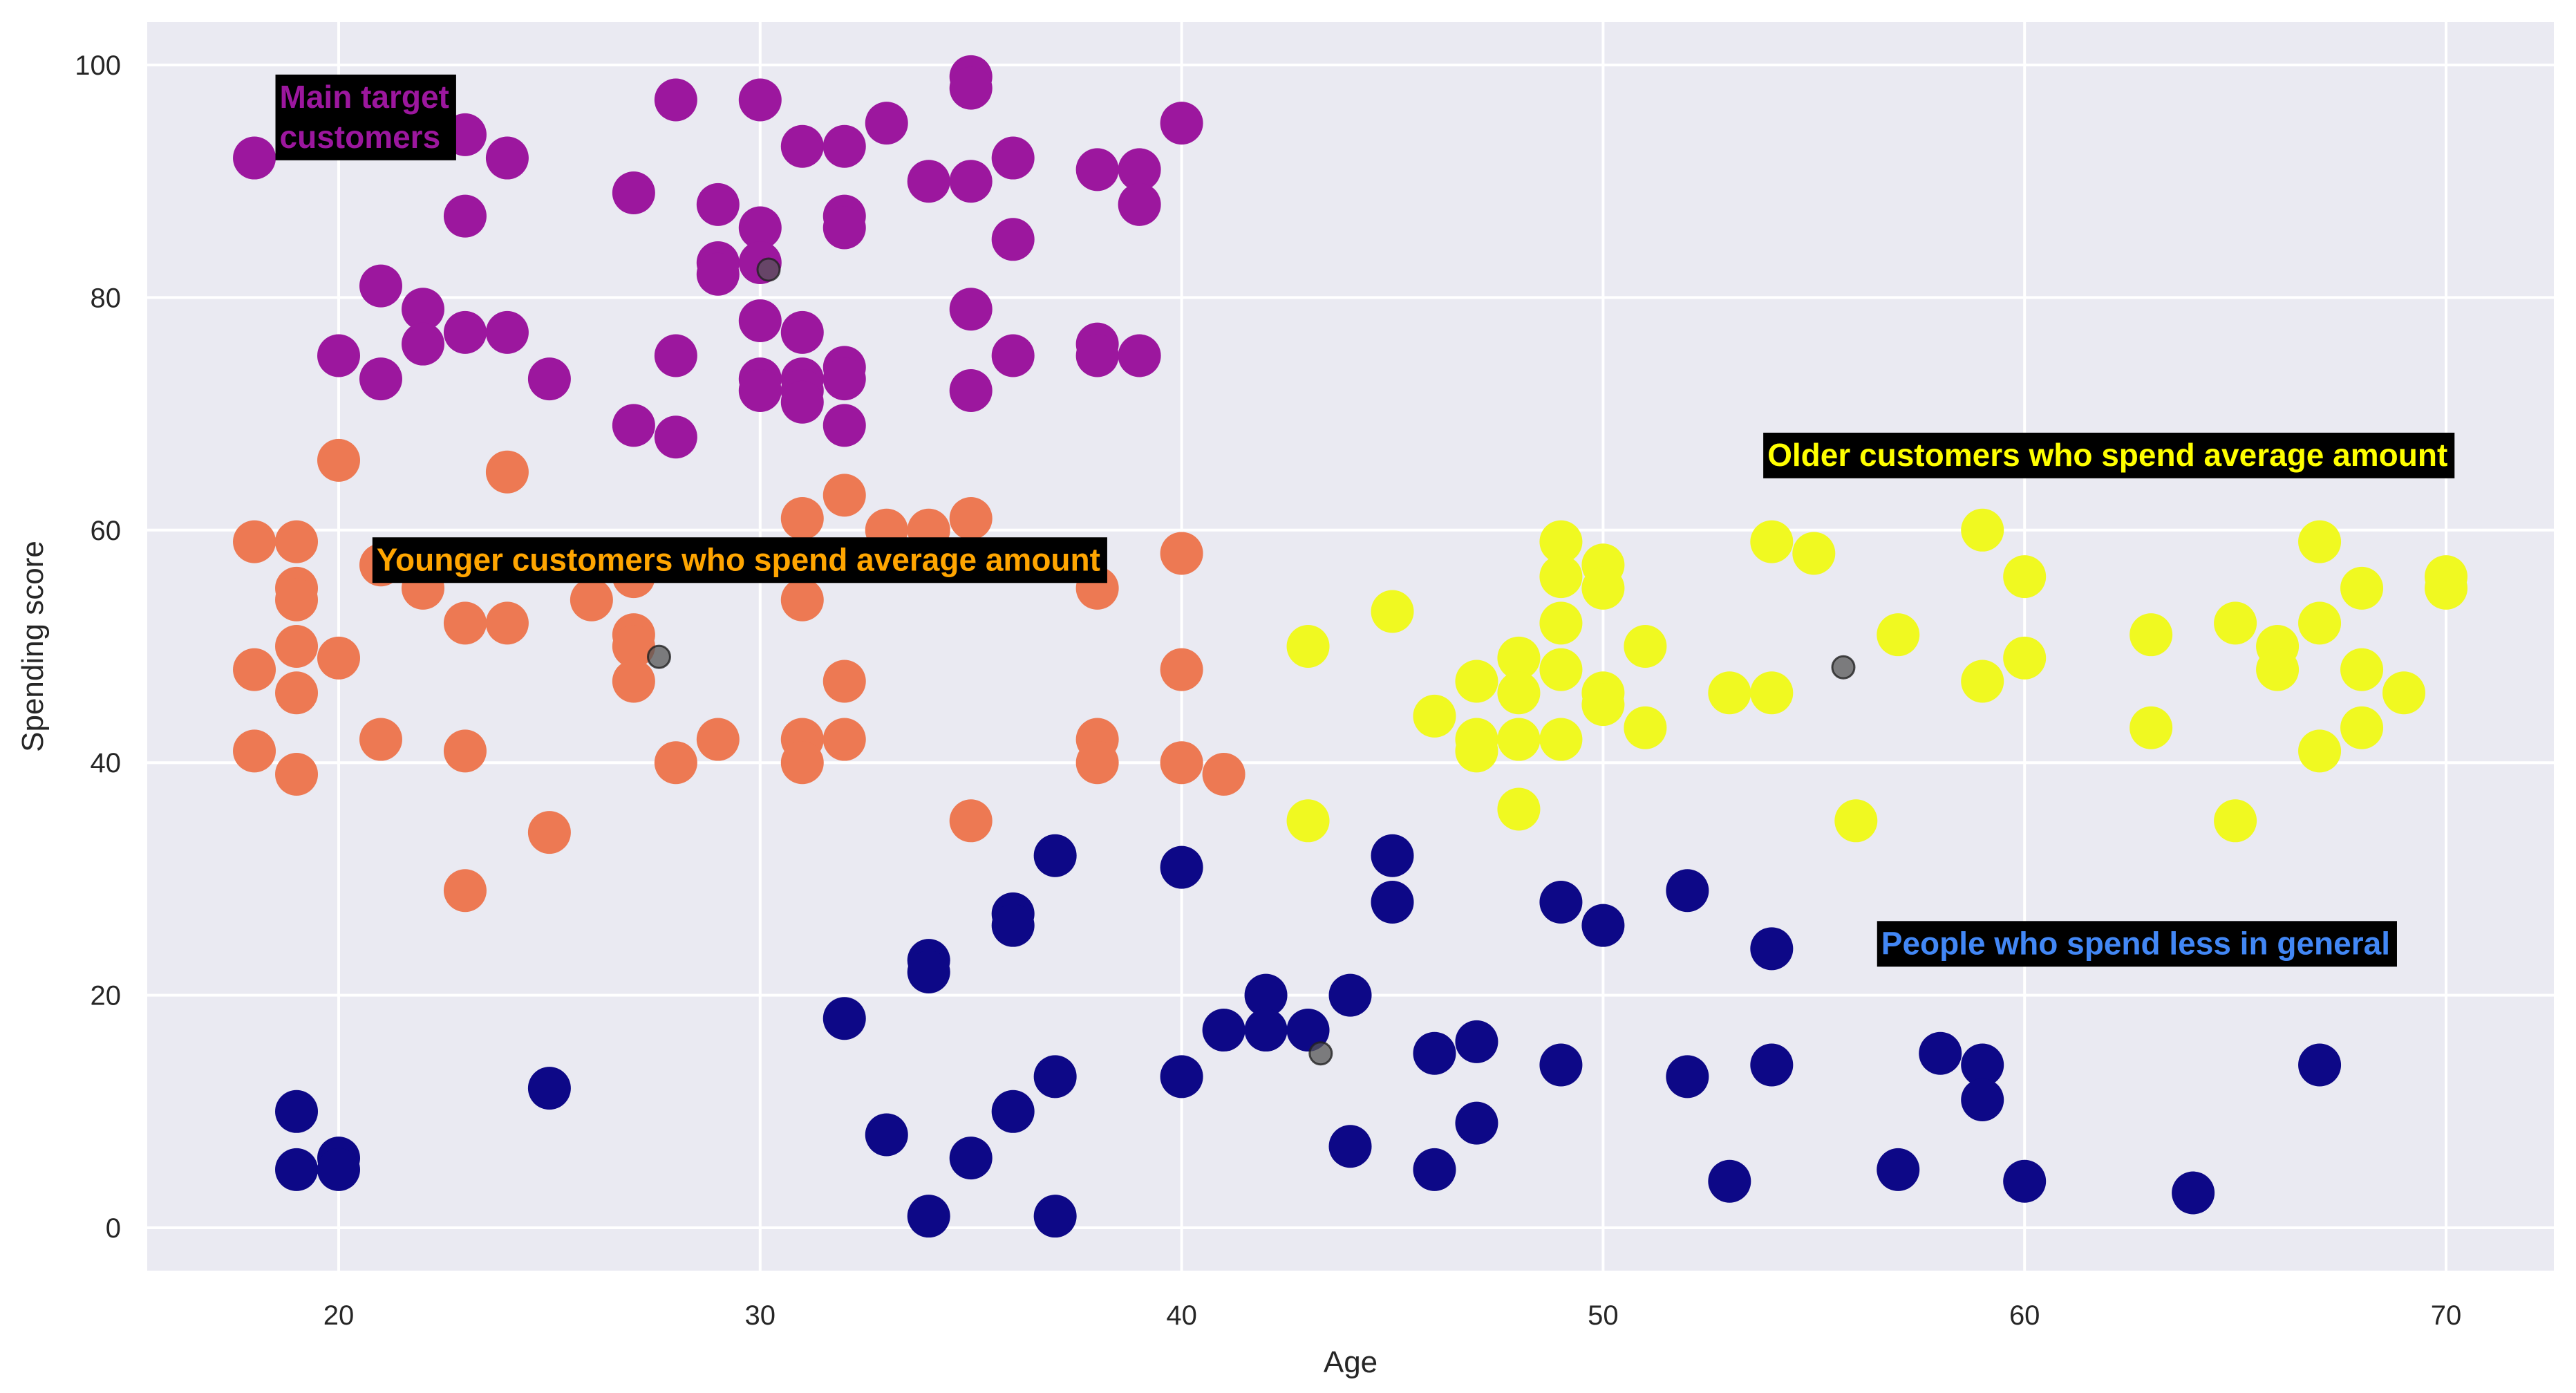 The image size is (2576, 1393). I want to click on y-tick-label: 40, so click(106, 763).